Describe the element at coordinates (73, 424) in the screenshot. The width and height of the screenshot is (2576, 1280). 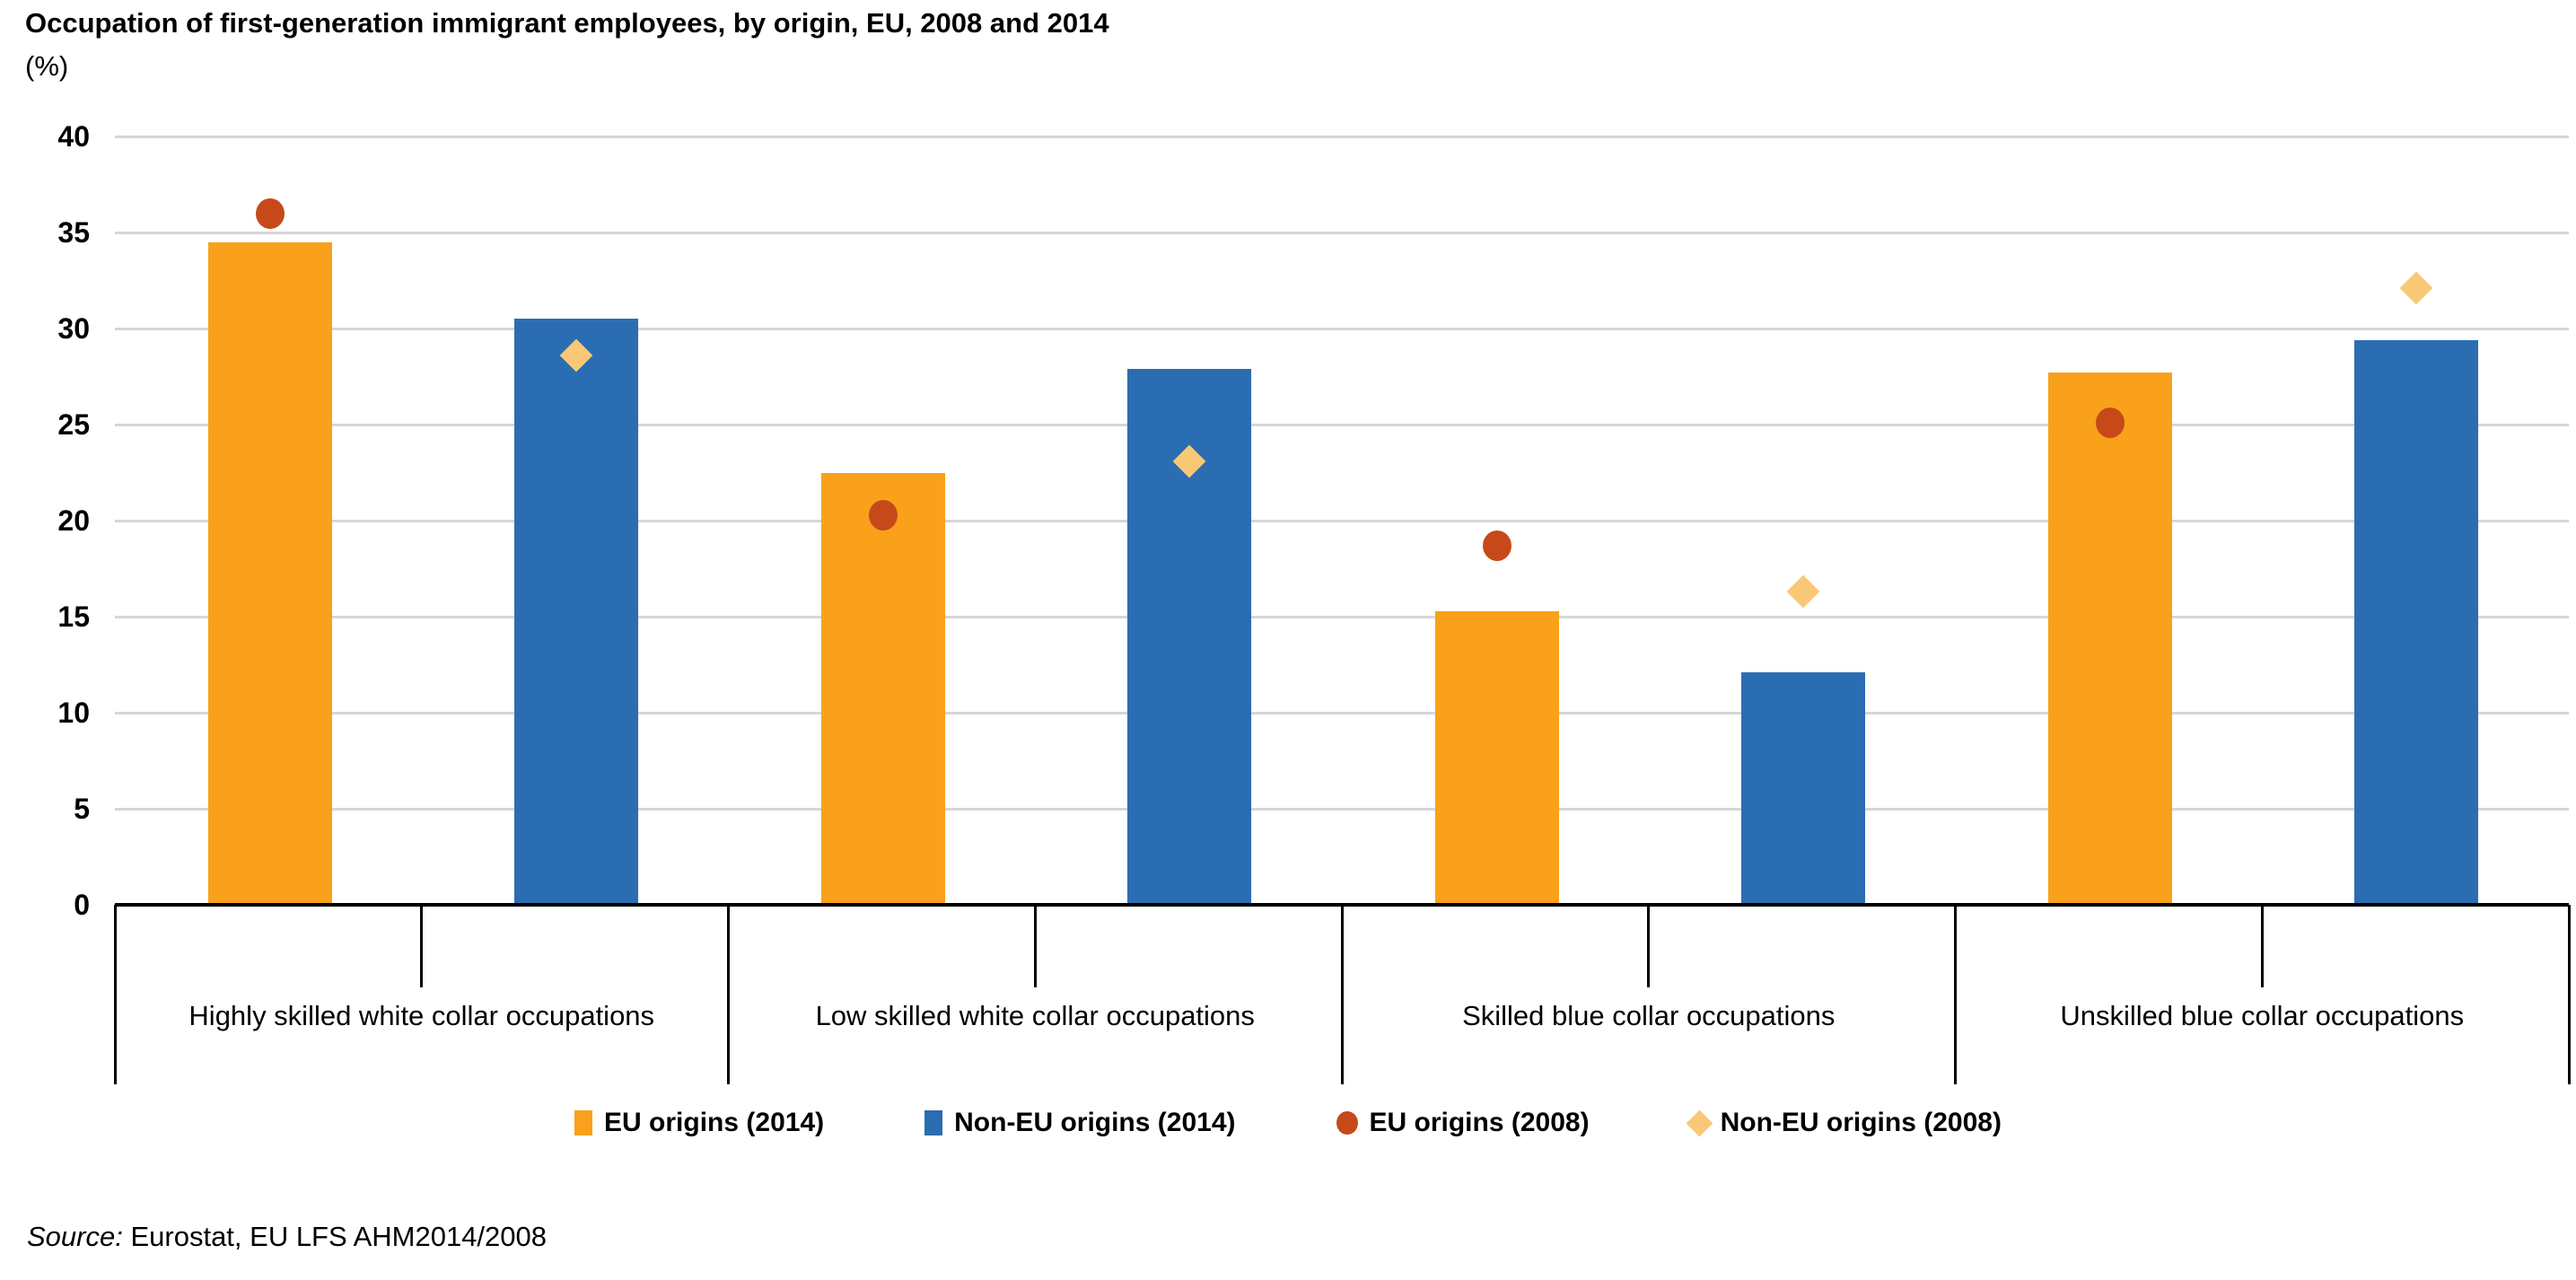
I see `y-axis-tick-label: 25` at that location.